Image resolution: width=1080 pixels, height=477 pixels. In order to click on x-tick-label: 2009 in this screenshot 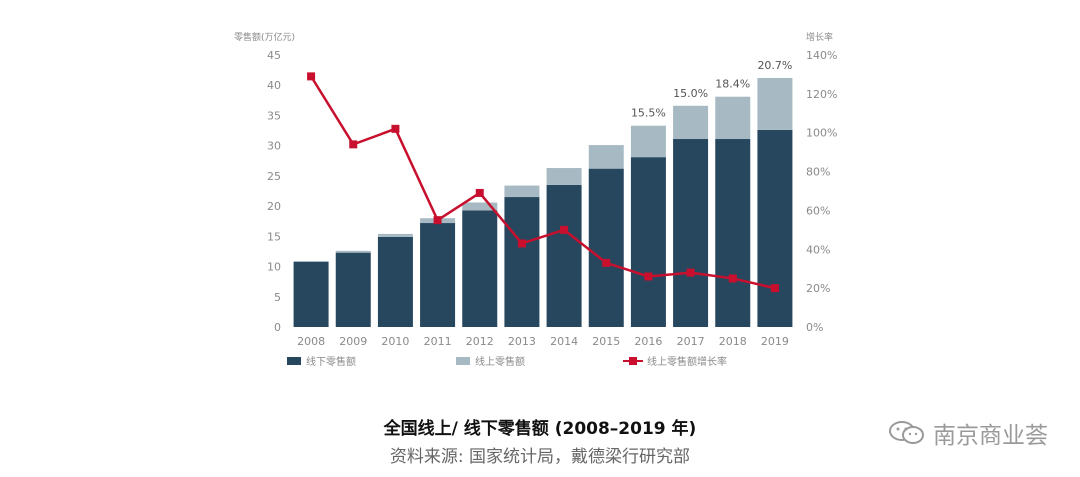, I will do `click(353, 341)`.